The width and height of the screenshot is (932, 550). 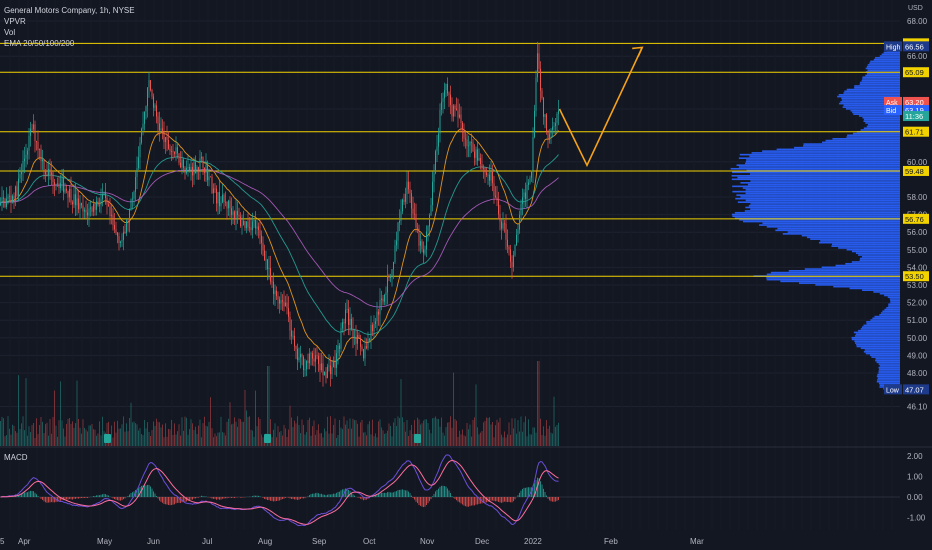 What do you see at coordinates (69, 10) in the screenshot?
I see `legend-title: General Motors Company, 1h, NYSE` at bounding box center [69, 10].